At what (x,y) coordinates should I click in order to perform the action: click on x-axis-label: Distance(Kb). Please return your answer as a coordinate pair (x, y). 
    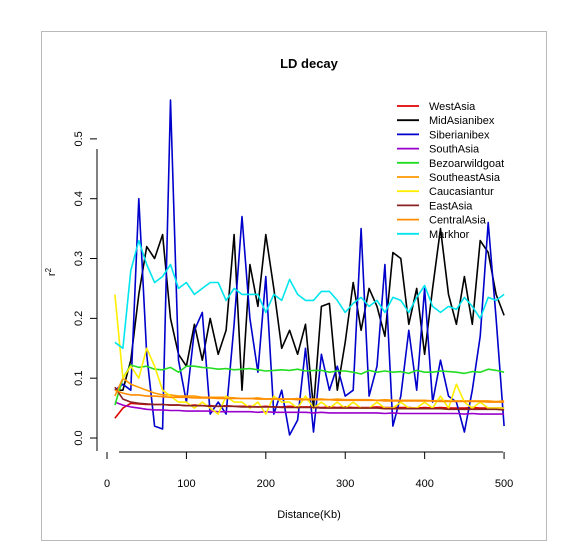
    Looking at the image, I should click on (309, 515).